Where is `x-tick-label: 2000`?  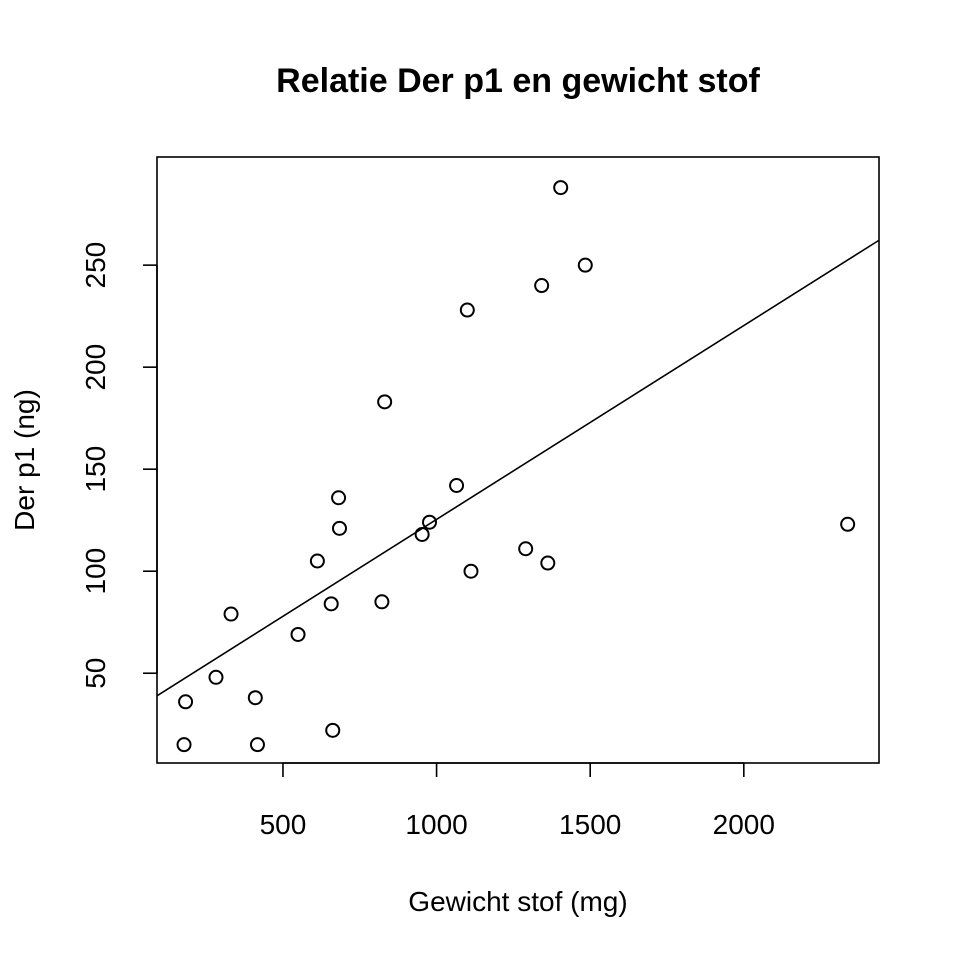
x-tick-label: 2000 is located at coordinates (744, 824).